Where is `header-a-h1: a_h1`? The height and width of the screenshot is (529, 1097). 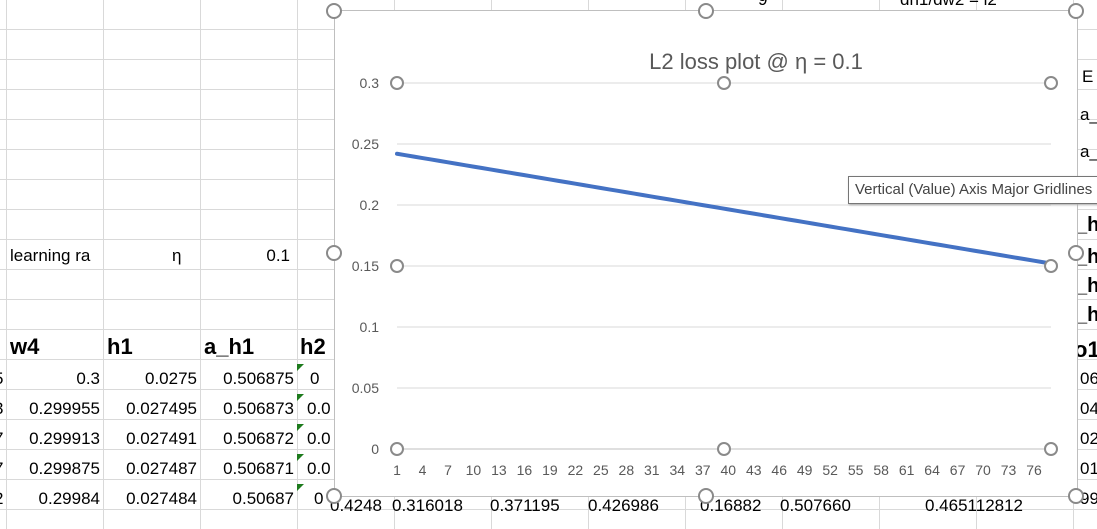
header-a-h1: a_h1 is located at coordinates (229, 346).